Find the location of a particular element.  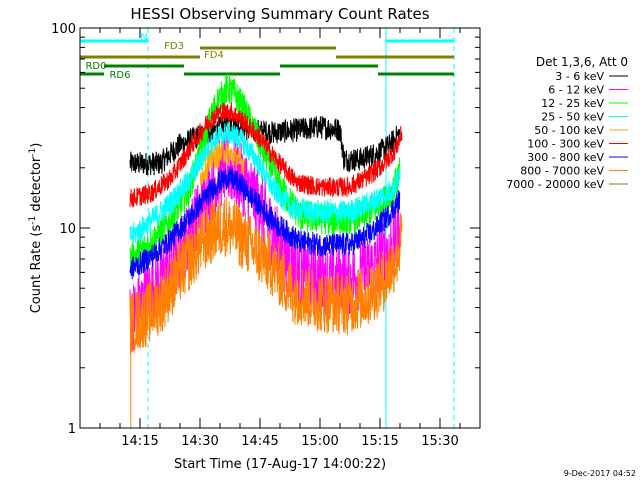

x-tick-label-1: 14:30 is located at coordinates (199, 441).